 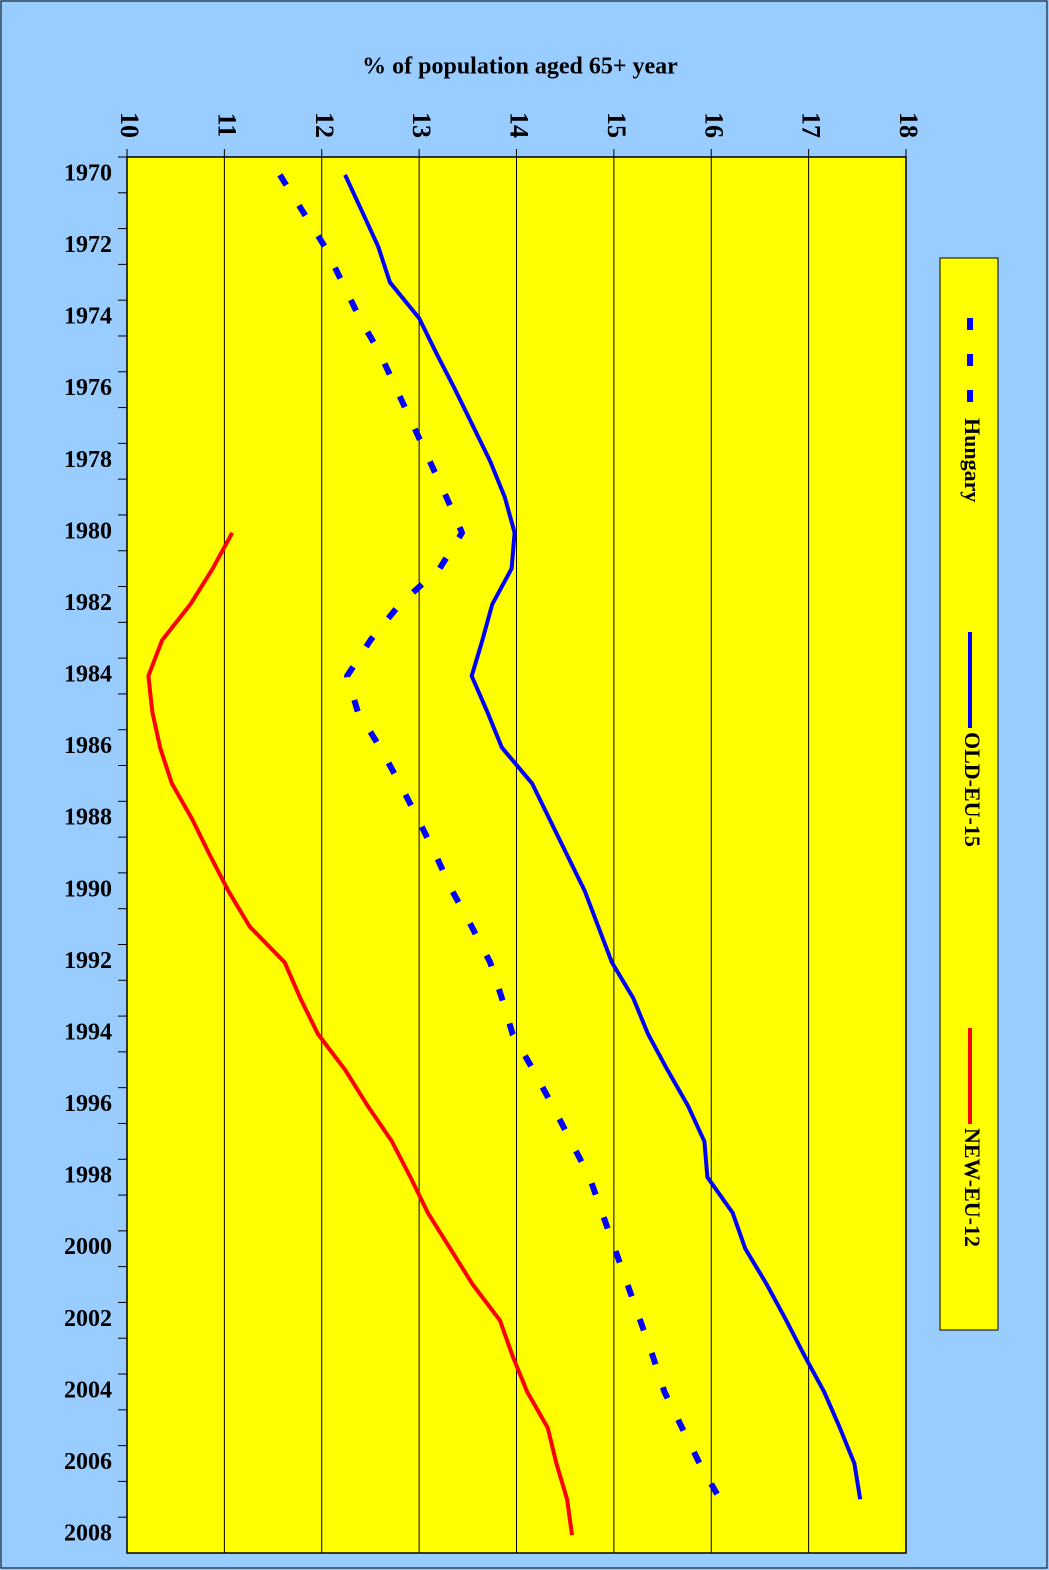 I want to click on y-tick-label: 2006, so click(x=88, y=1462).